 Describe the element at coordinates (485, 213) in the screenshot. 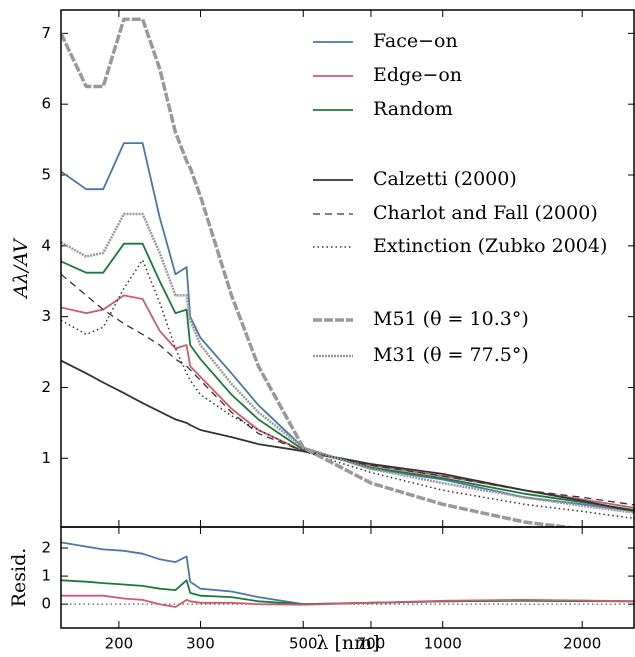

I see `legend-label: Charlot and Fall (2000)` at that location.